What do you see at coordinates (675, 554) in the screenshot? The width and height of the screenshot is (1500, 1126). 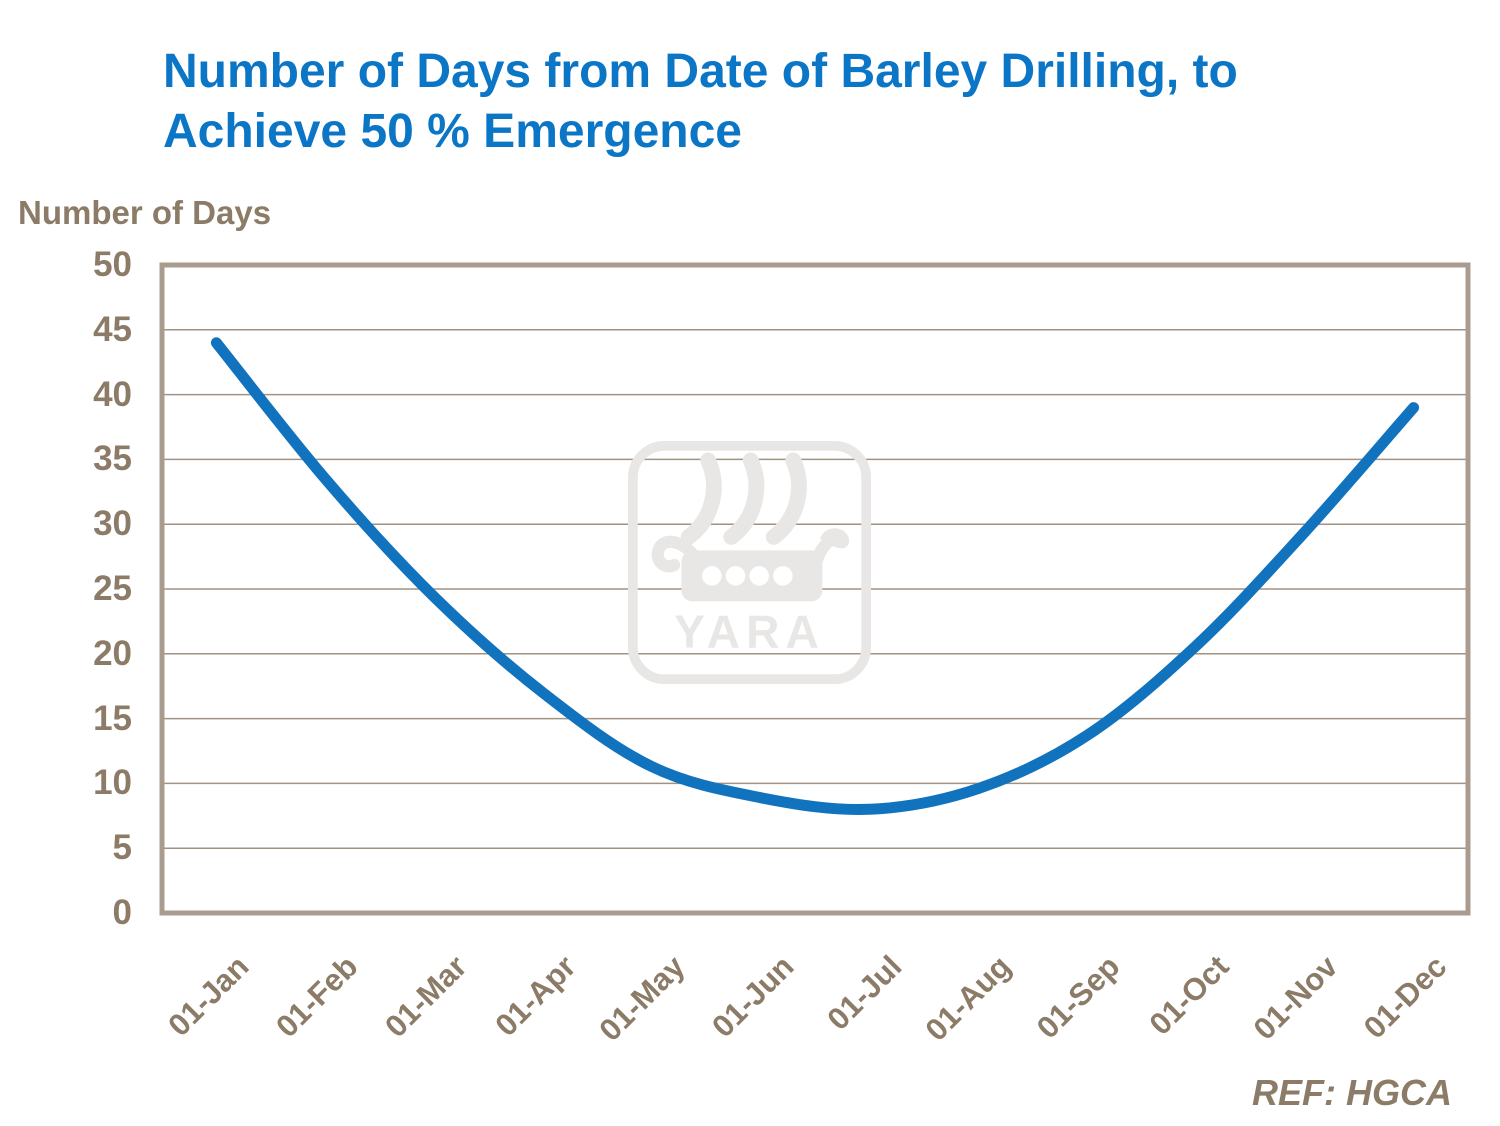 I see `ship-prow-icon` at bounding box center [675, 554].